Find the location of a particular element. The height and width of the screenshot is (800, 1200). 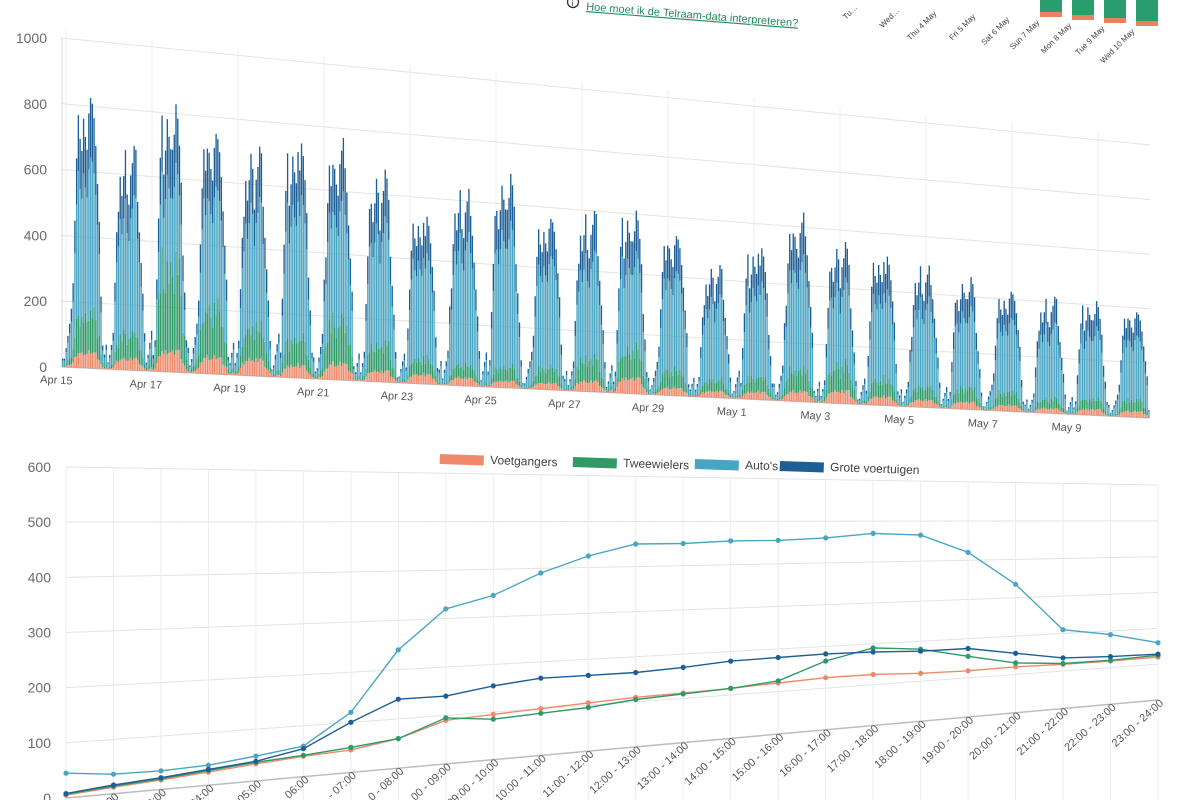

legend-label: Voetgangers is located at coordinates (524, 461).